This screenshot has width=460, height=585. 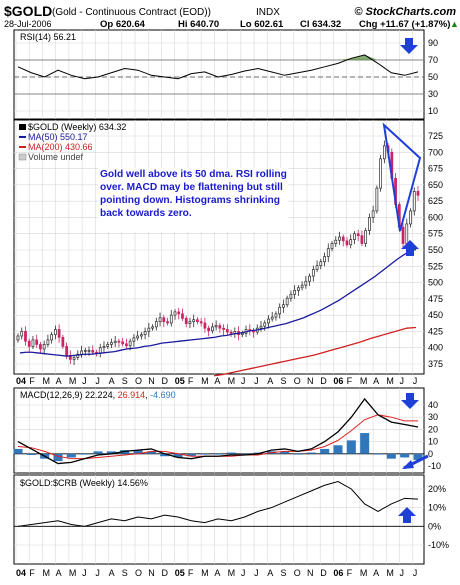 I want to click on y-tick-label-price: 375, so click(x=435, y=364).